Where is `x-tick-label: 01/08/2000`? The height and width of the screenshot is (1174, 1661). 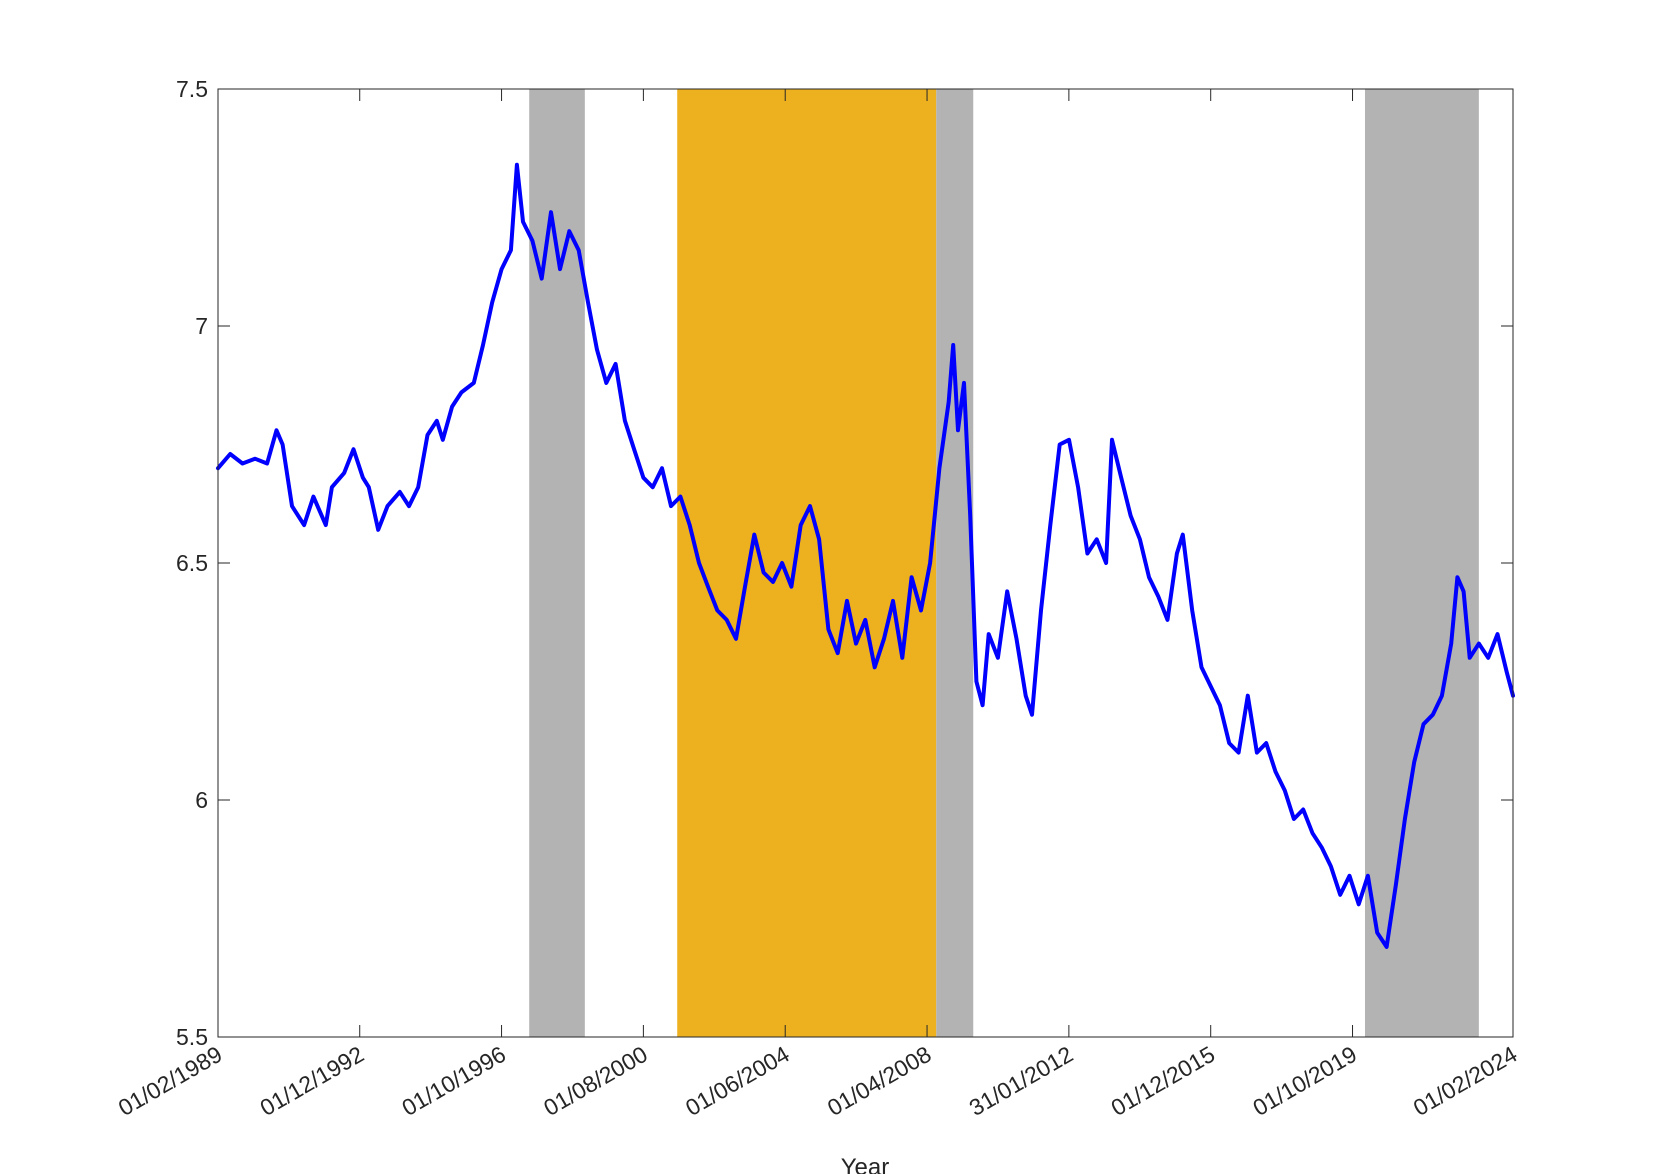
x-tick-label: 01/08/2000 is located at coordinates (595, 1081).